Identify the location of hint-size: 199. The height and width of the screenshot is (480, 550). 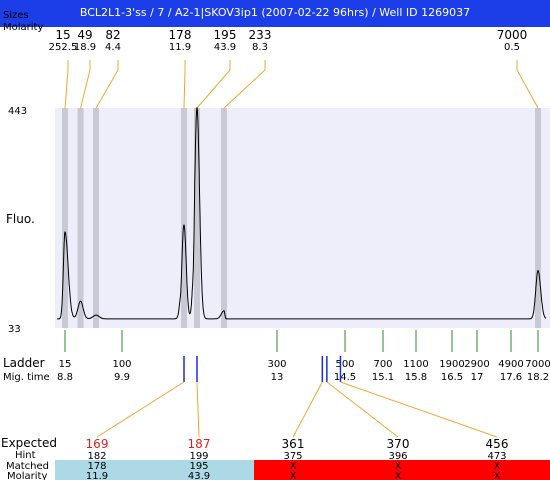
(198, 456).